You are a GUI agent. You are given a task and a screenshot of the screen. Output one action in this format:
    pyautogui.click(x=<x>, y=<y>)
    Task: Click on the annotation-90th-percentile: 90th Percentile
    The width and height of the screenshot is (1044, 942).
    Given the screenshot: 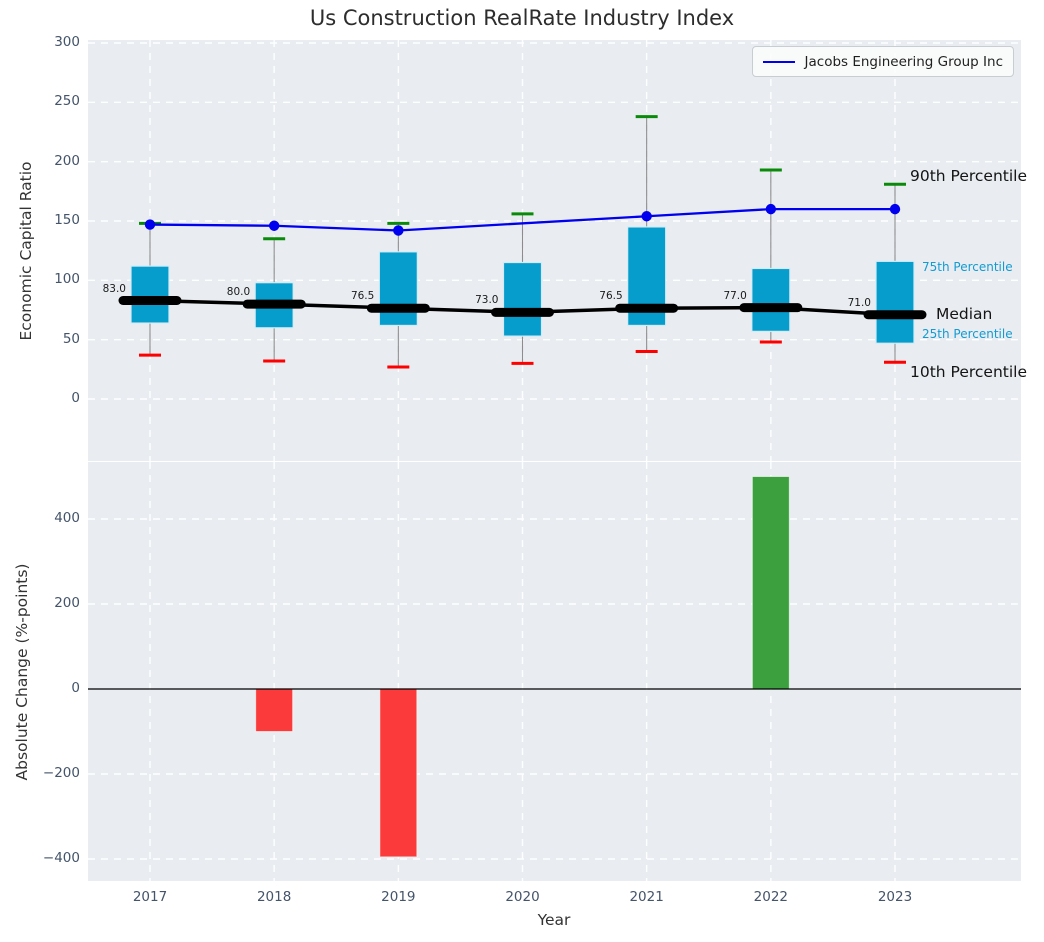 What is the action you would take?
    pyautogui.click(x=969, y=176)
    